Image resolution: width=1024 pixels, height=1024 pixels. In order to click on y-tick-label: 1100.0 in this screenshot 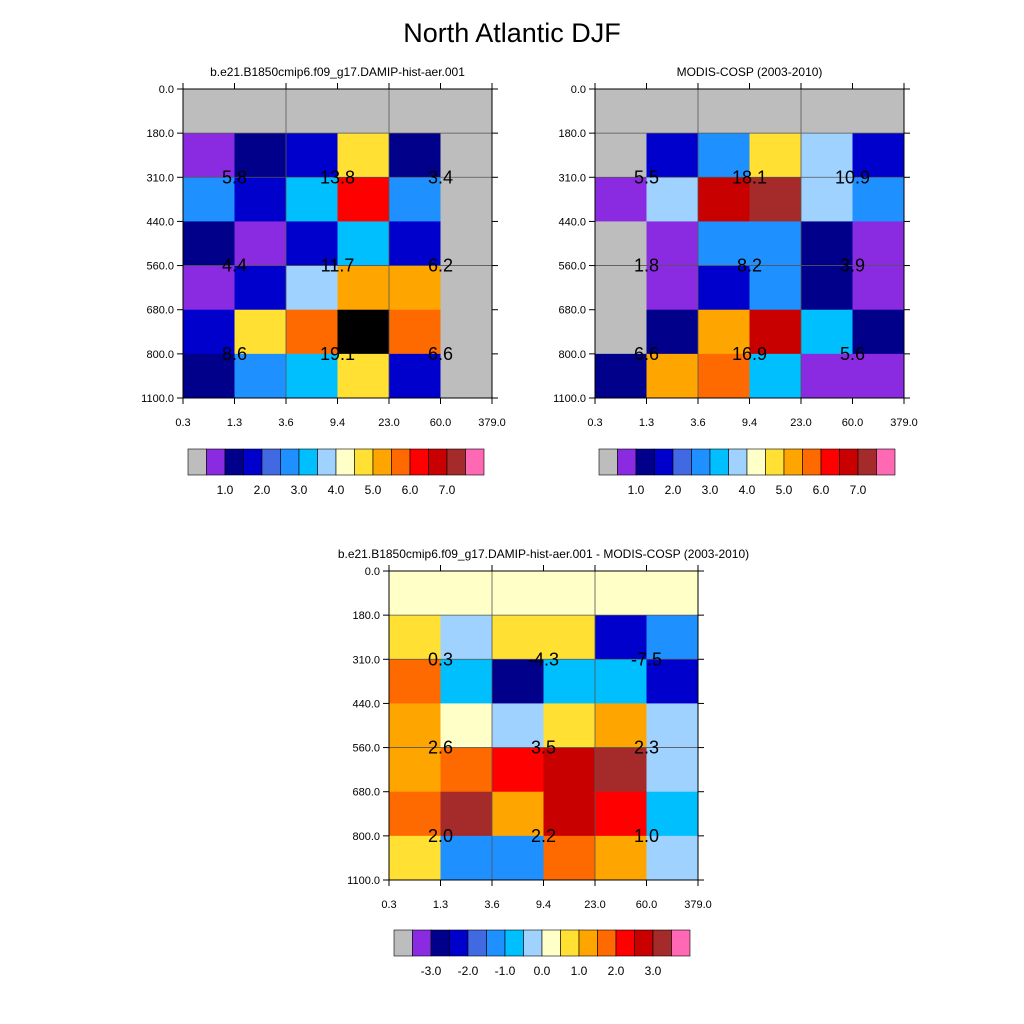, I will do `click(569, 399)`.